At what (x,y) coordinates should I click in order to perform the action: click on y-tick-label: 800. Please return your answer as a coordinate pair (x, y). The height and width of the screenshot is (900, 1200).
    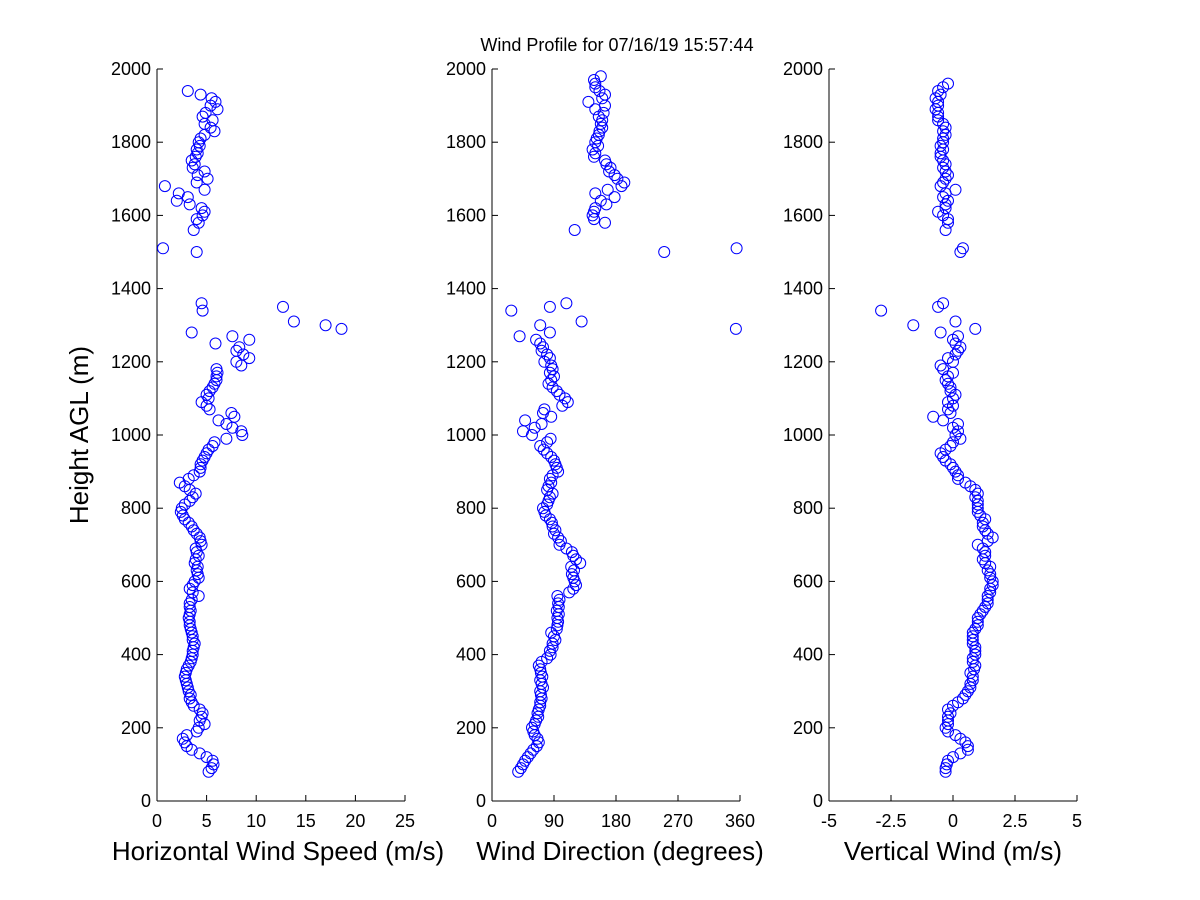
    Looking at the image, I should click on (808, 508).